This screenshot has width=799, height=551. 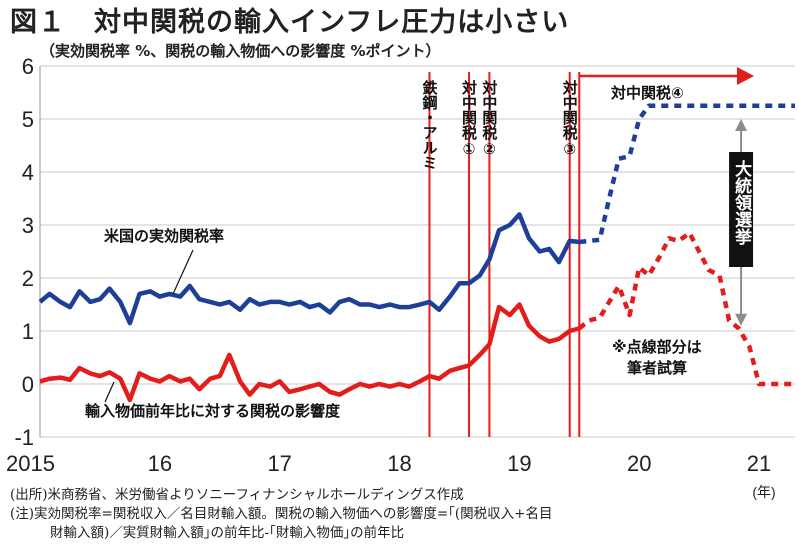 What do you see at coordinates (519, 463) in the screenshot?
I see `x-tick-label: 19` at bounding box center [519, 463].